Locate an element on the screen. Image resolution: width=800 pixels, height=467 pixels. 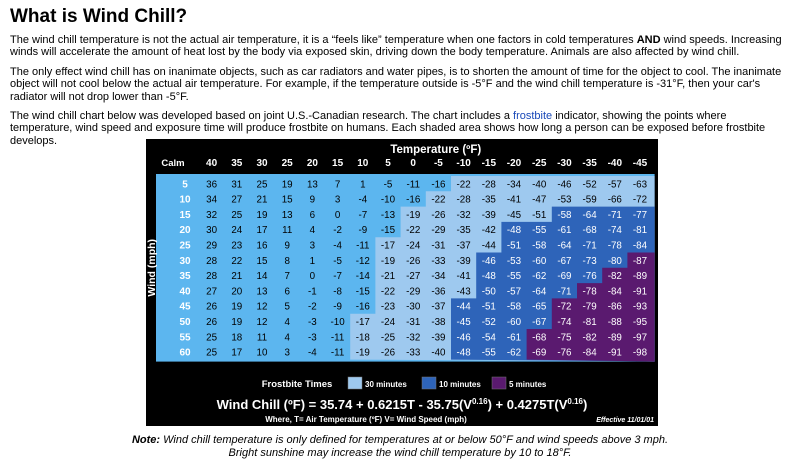
wind-chill-value: -68 is located at coordinates (539, 337).